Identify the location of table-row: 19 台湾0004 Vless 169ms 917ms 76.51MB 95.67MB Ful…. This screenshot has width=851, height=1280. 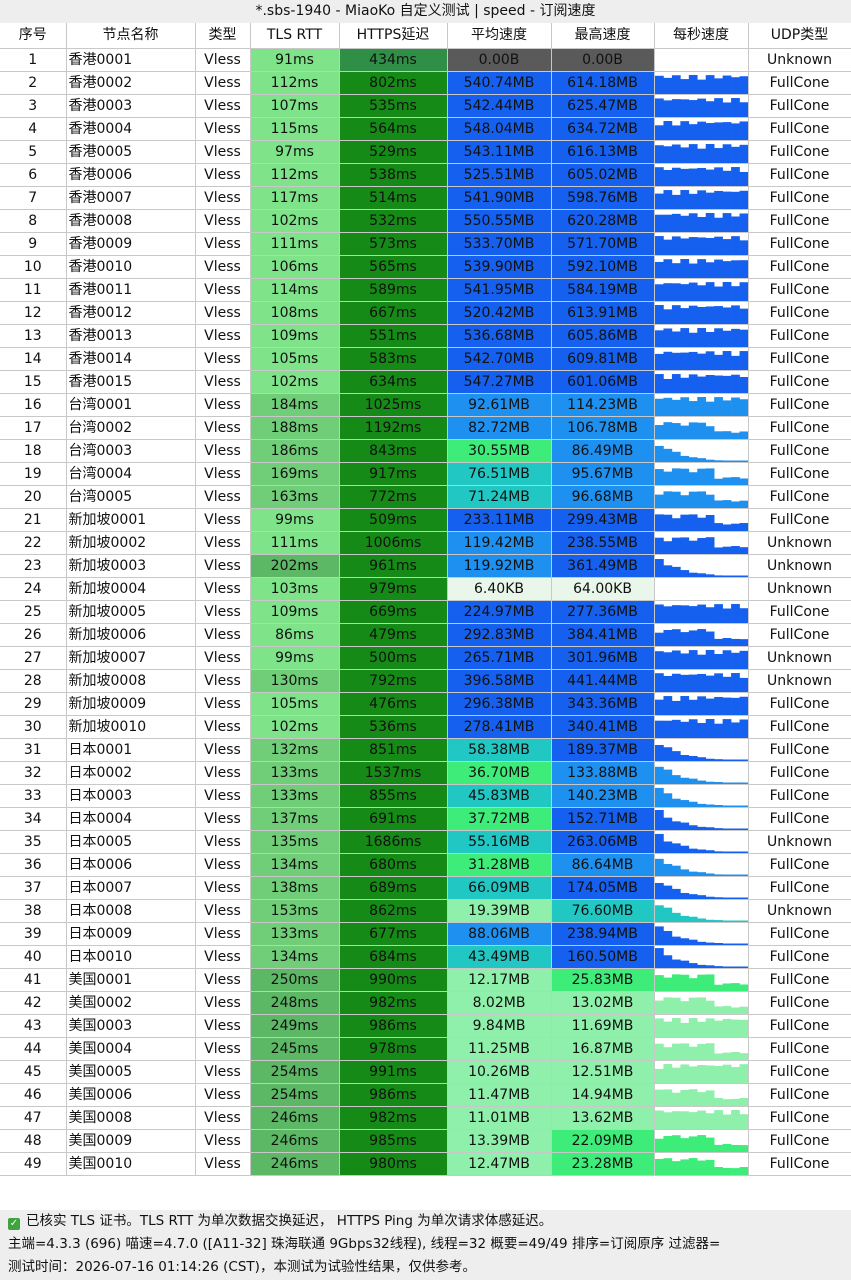
(425, 474).